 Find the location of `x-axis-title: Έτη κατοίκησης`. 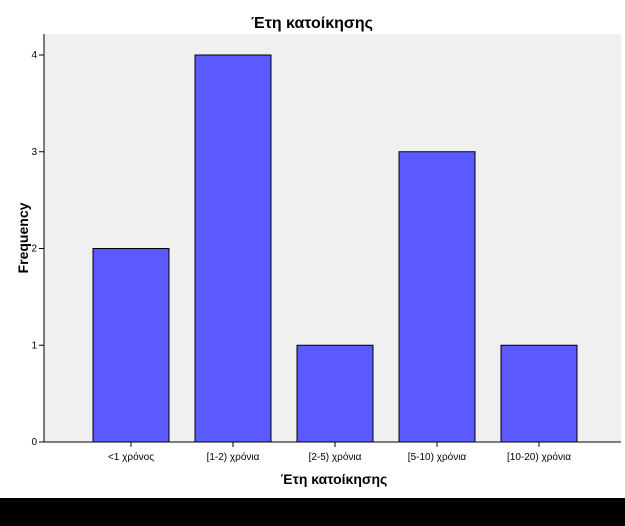

x-axis-title: Έτη κατοίκησης is located at coordinates (334, 479).